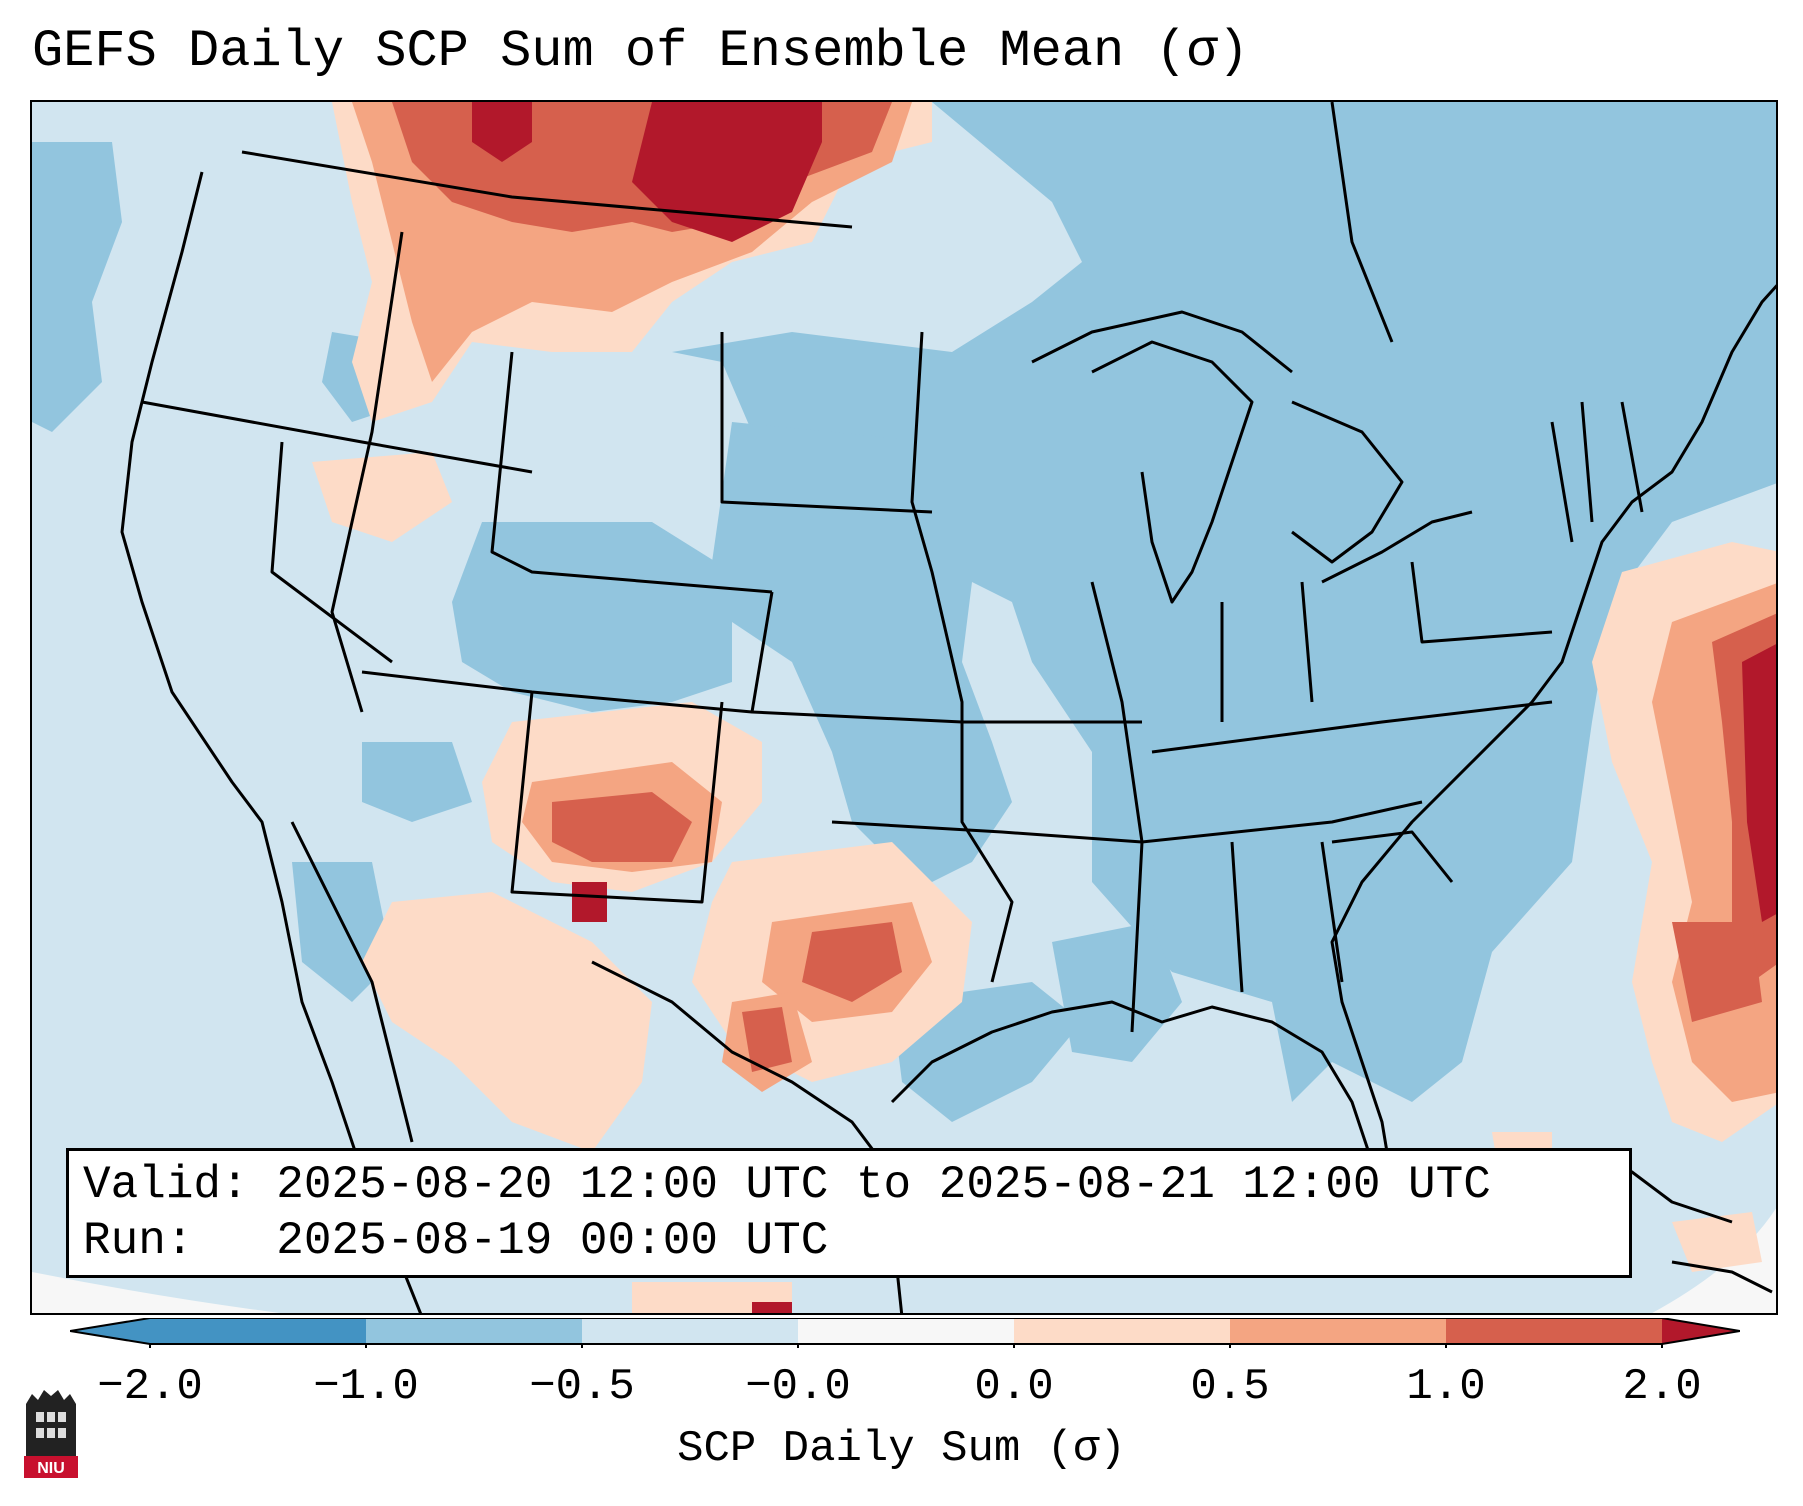 This screenshot has width=1803, height=1506. I want to click on us-canada-border, so click(547, 189).